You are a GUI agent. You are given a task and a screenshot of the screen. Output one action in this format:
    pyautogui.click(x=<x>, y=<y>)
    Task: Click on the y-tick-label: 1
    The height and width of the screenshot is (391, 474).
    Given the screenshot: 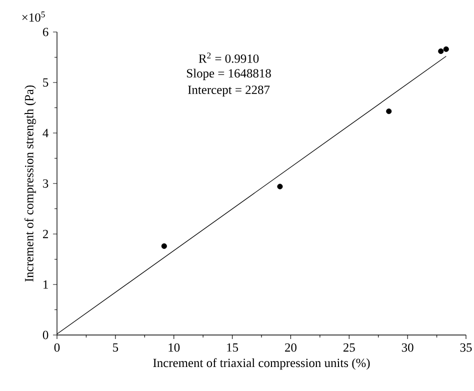 What is the action you would take?
    pyautogui.click(x=46, y=284)
    